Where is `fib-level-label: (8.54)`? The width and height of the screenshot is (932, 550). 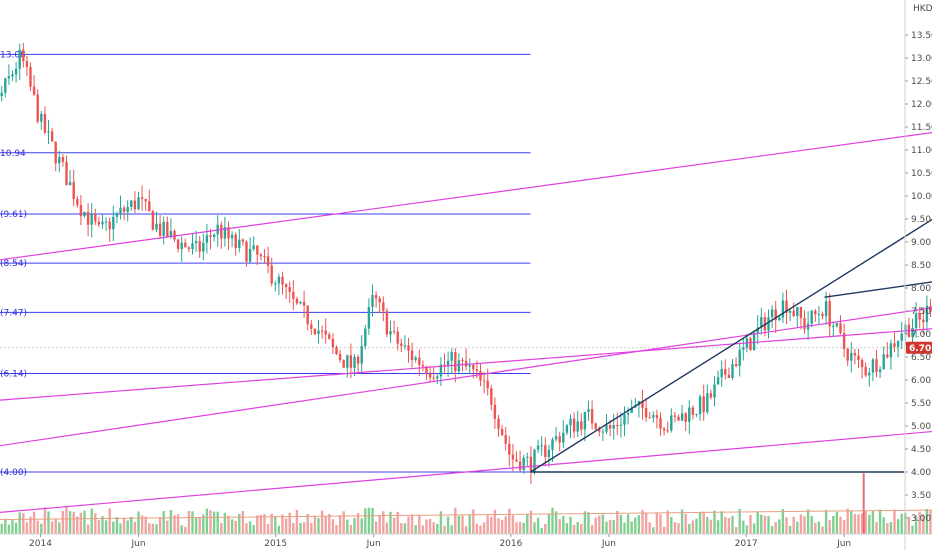 fib-level-label: (8.54) is located at coordinates (13, 264).